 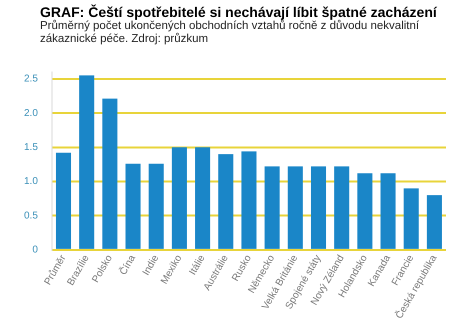 What do you see at coordinates (31, 148) in the screenshot?
I see `y-tick-label: 1.5` at bounding box center [31, 148].